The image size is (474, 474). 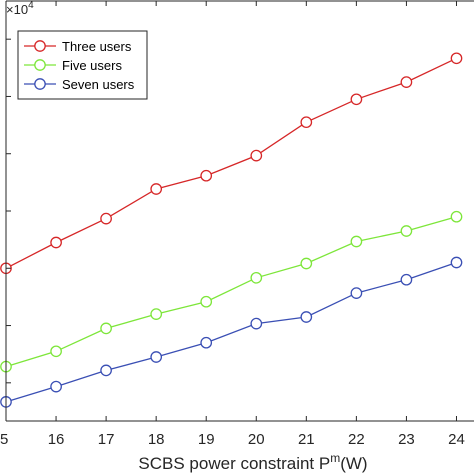 I want to click on legend: Three users Five users Seven users, so click(x=82, y=65).